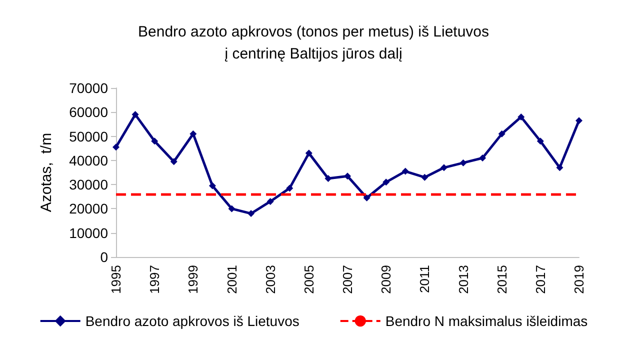 The image size is (627, 347). I want to click on x-tick-label: 1997, so click(154, 279).